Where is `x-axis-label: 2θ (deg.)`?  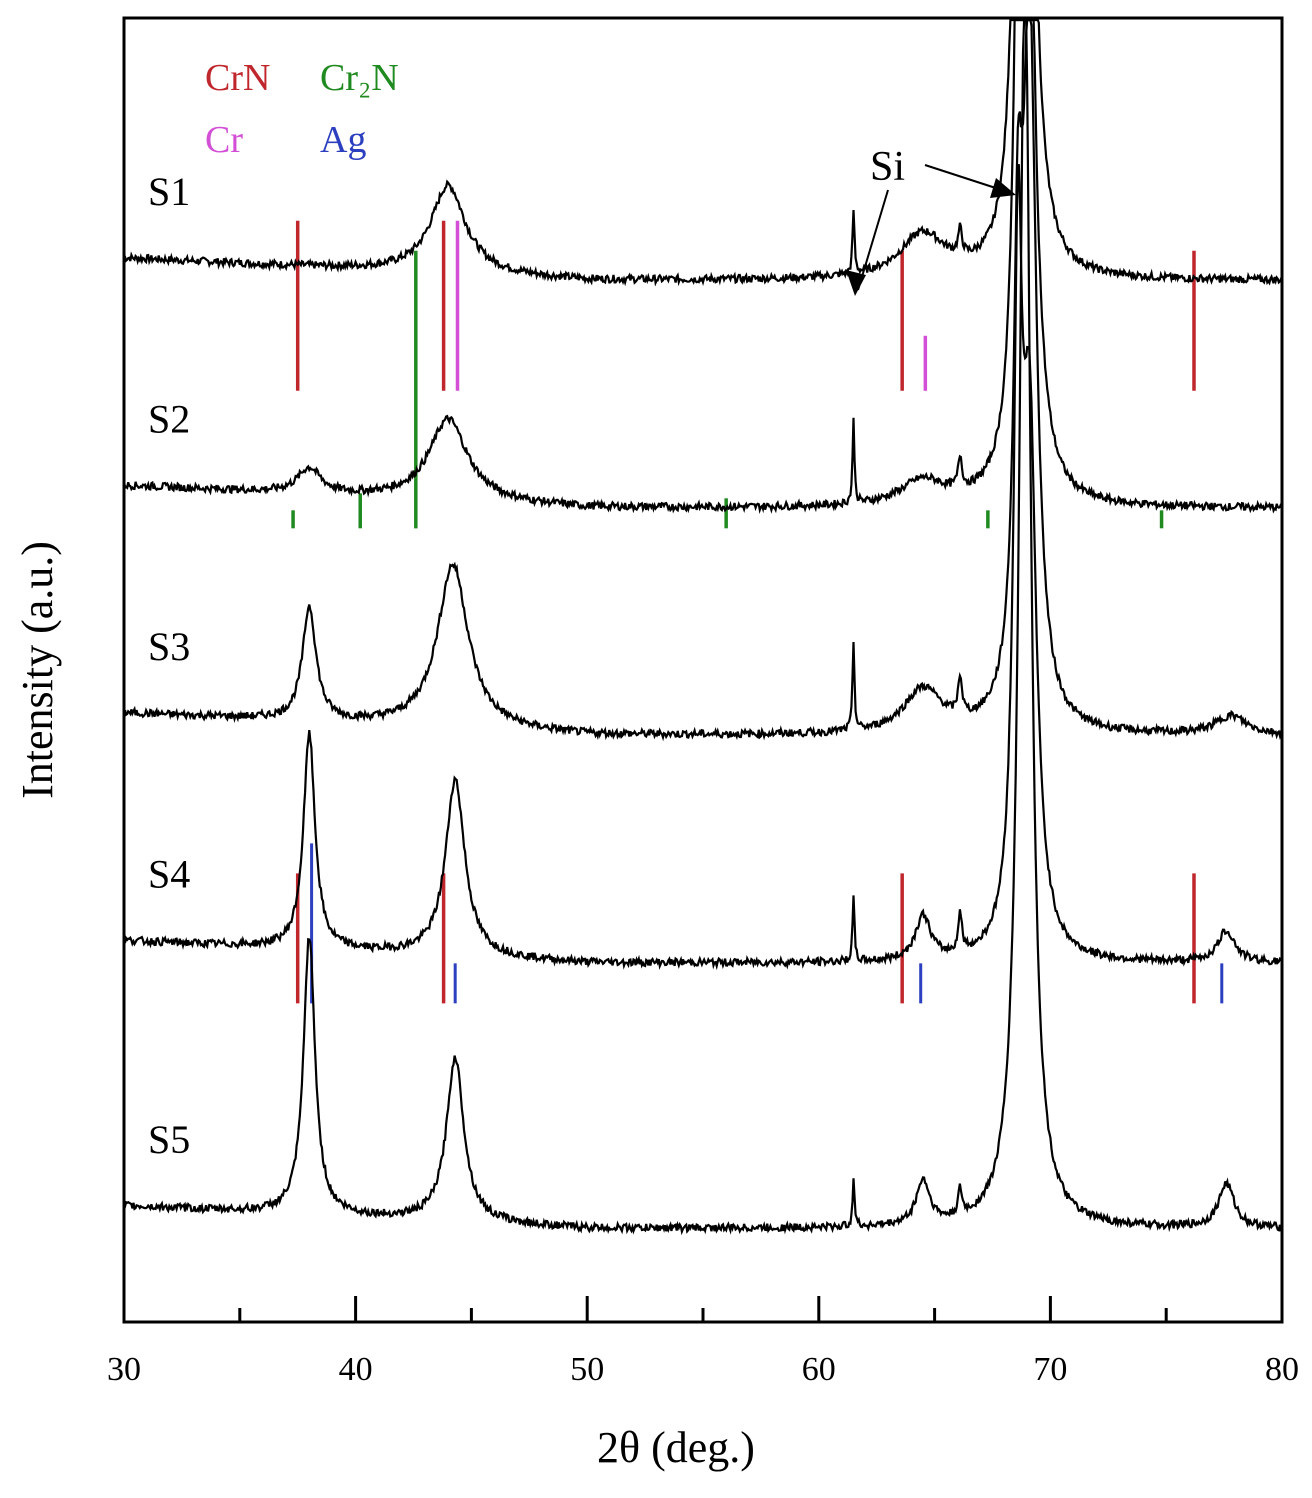
x-axis-label: 2θ (deg.) is located at coordinates (676, 1447).